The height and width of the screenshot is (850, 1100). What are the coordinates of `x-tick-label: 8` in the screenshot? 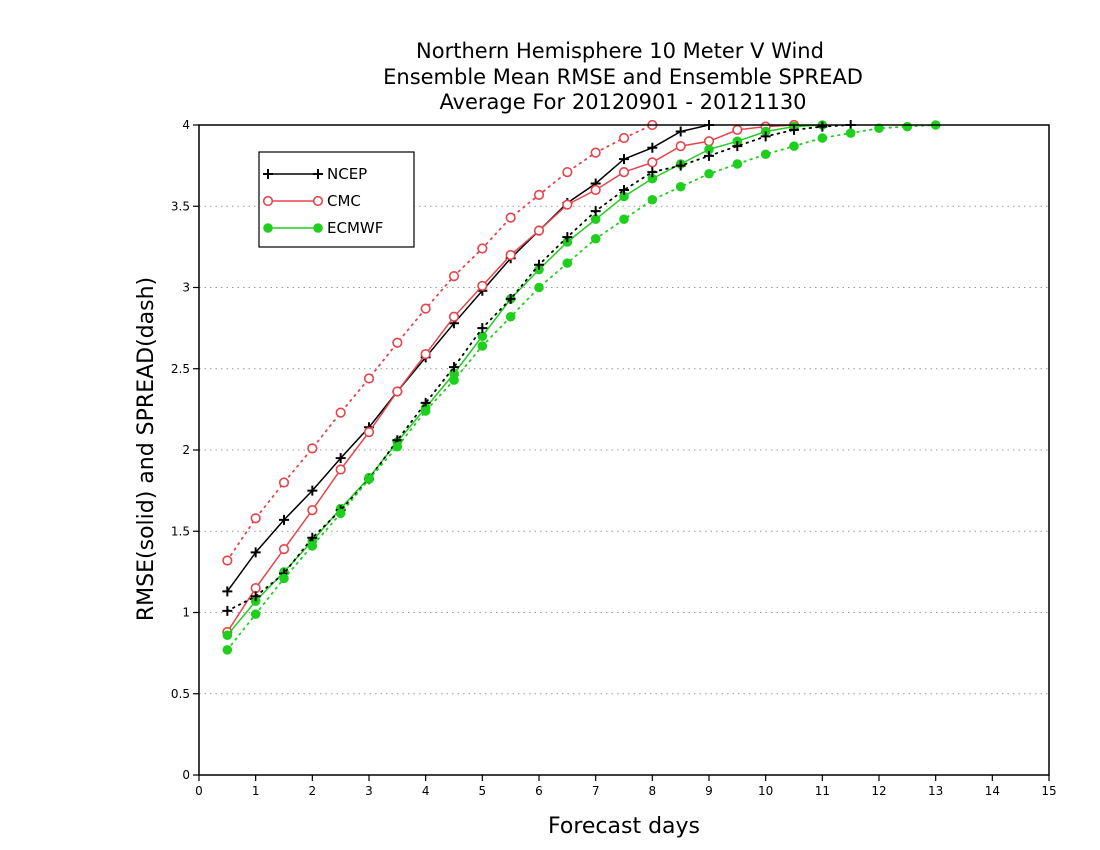 It's located at (653, 791).